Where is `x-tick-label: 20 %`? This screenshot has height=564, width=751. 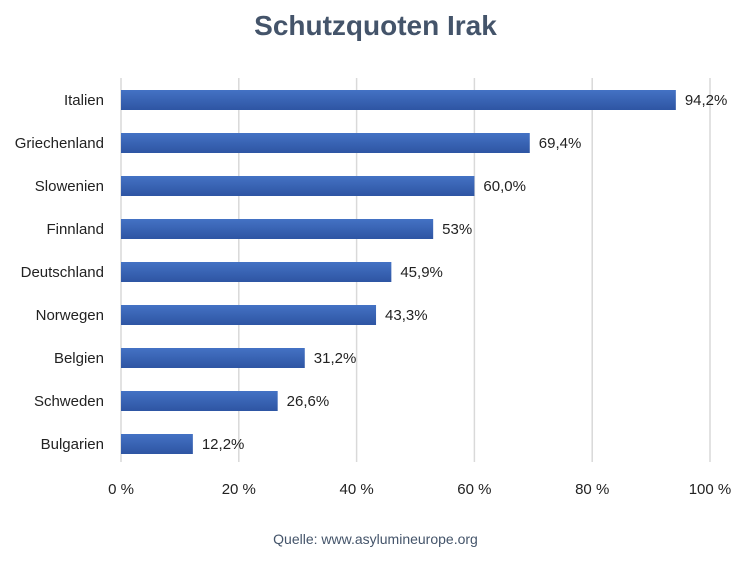
x-tick-label: 20 % is located at coordinates (239, 489).